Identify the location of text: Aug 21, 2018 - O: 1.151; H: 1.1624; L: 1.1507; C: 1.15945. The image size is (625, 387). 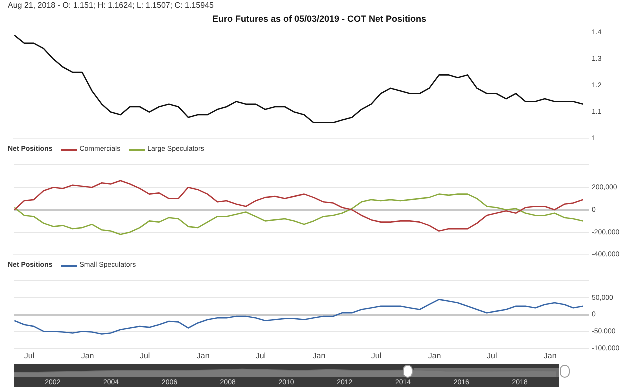
(111, 5).